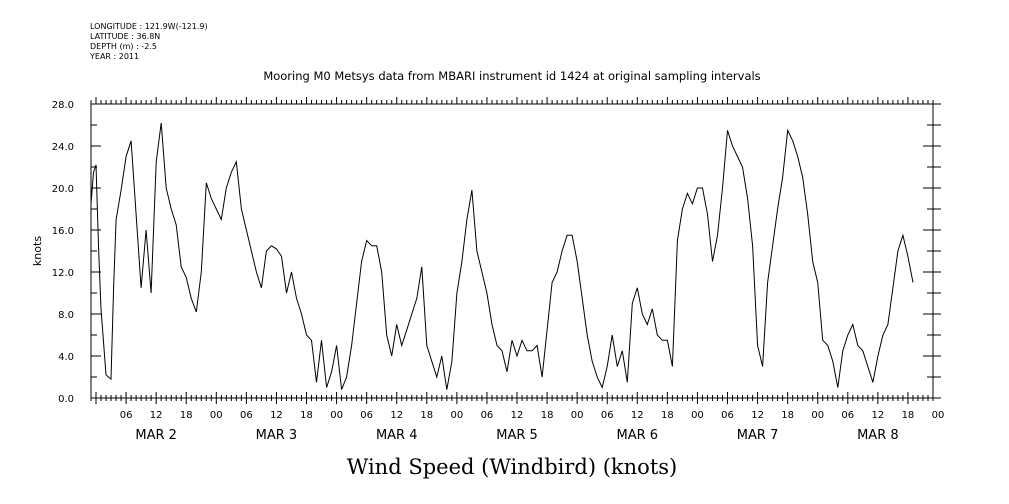 This screenshot has width=1009, height=504. Describe the element at coordinates (277, 435) in the screenshot. I see `day-label: MAR 3` at that location.